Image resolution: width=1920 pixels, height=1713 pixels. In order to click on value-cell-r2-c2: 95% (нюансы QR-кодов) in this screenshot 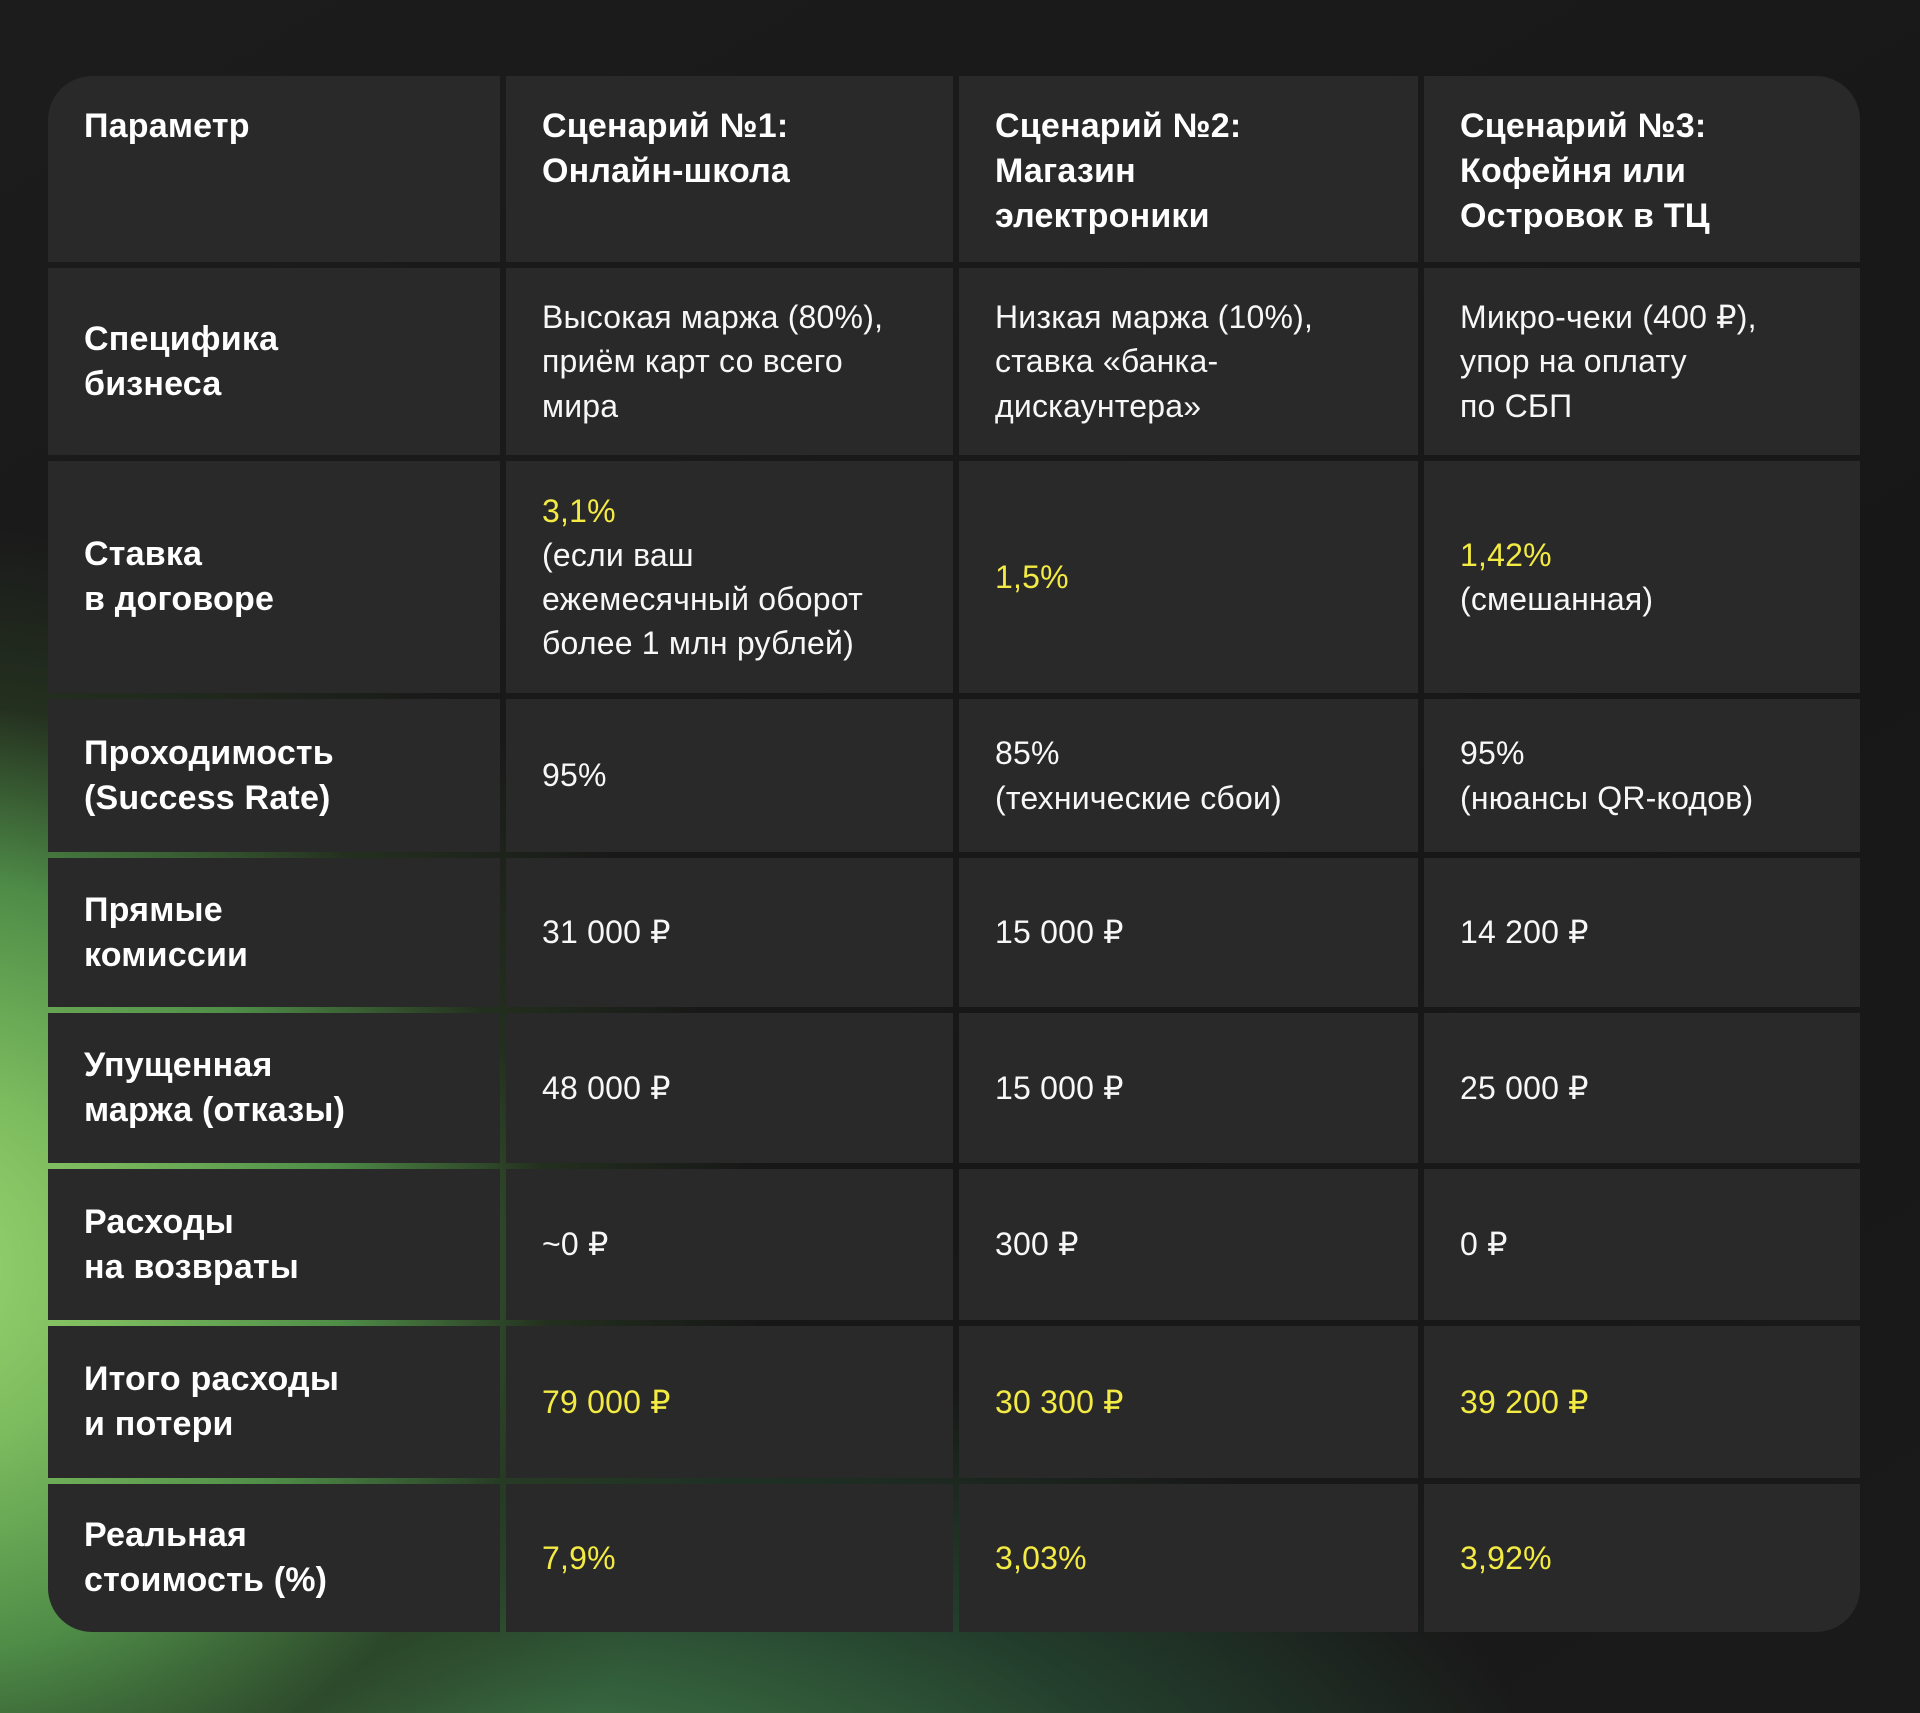, I will do `click(1642, 775)`.